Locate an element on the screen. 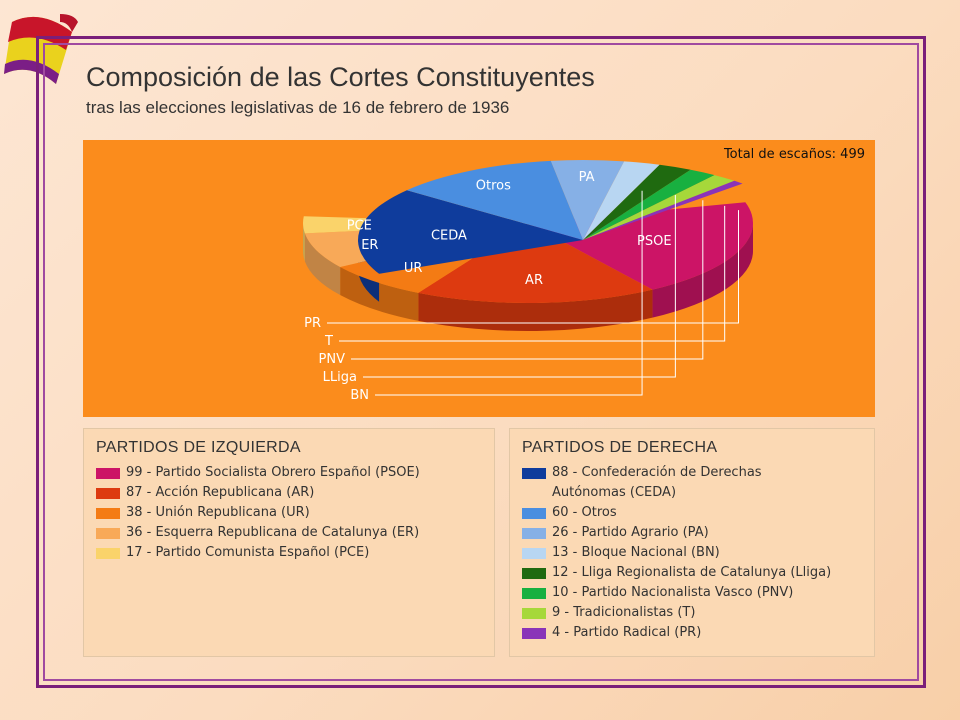 Image resolution: width=960 pixels, height=720 pixels. pie-label-otros: Otros is located at coordinates (493, 186).